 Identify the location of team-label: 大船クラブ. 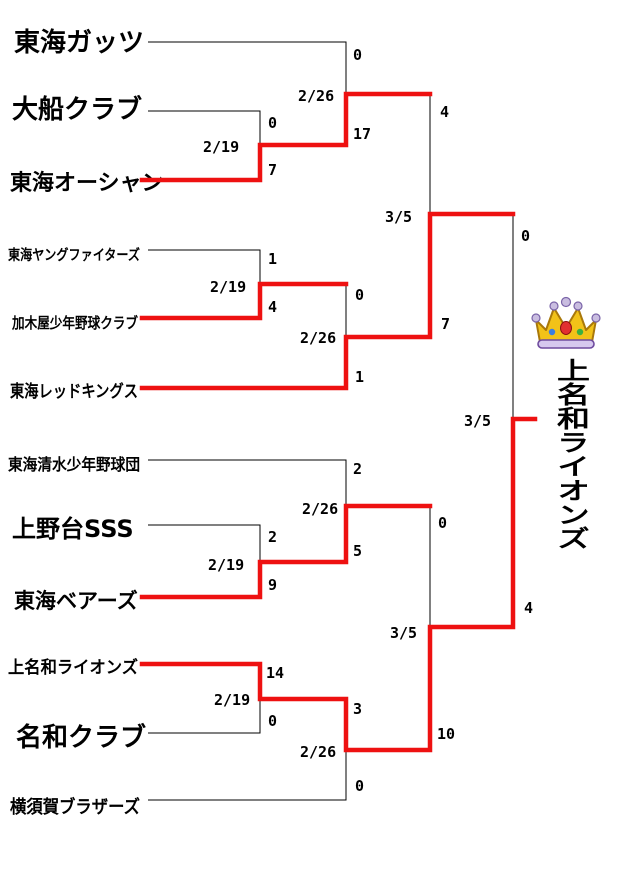
(77, 109).